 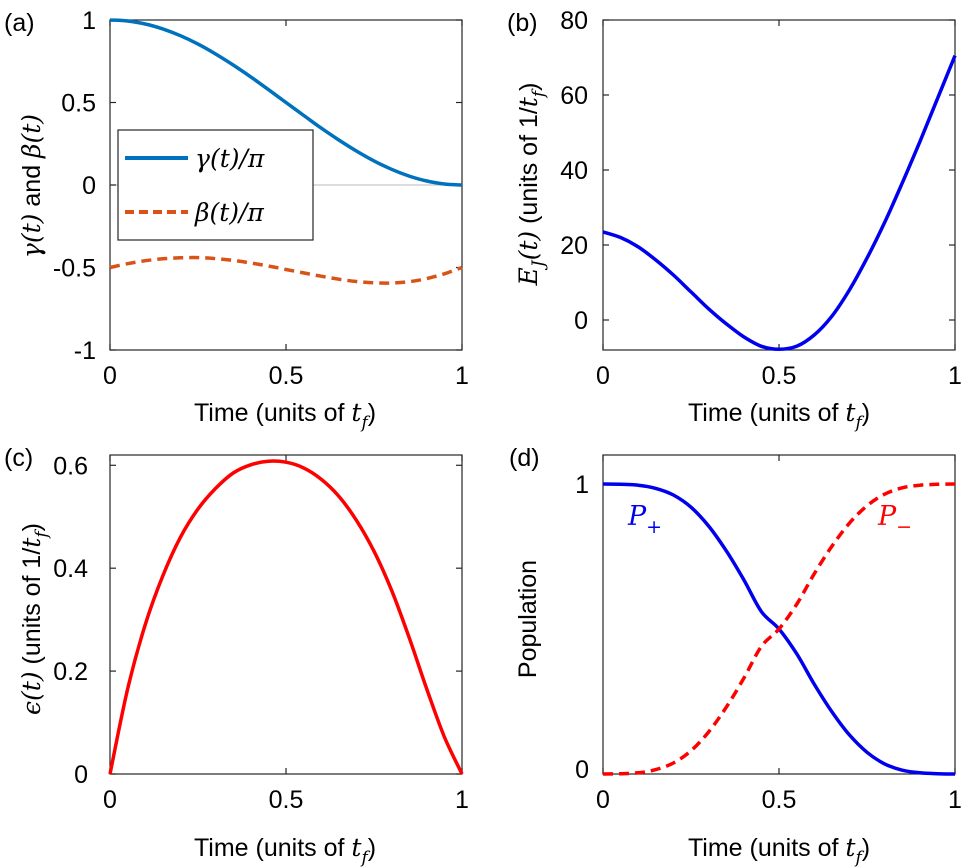 I want to click on panel-a-ylabel: γ(t) and β(t), so click(x=31, y=186).